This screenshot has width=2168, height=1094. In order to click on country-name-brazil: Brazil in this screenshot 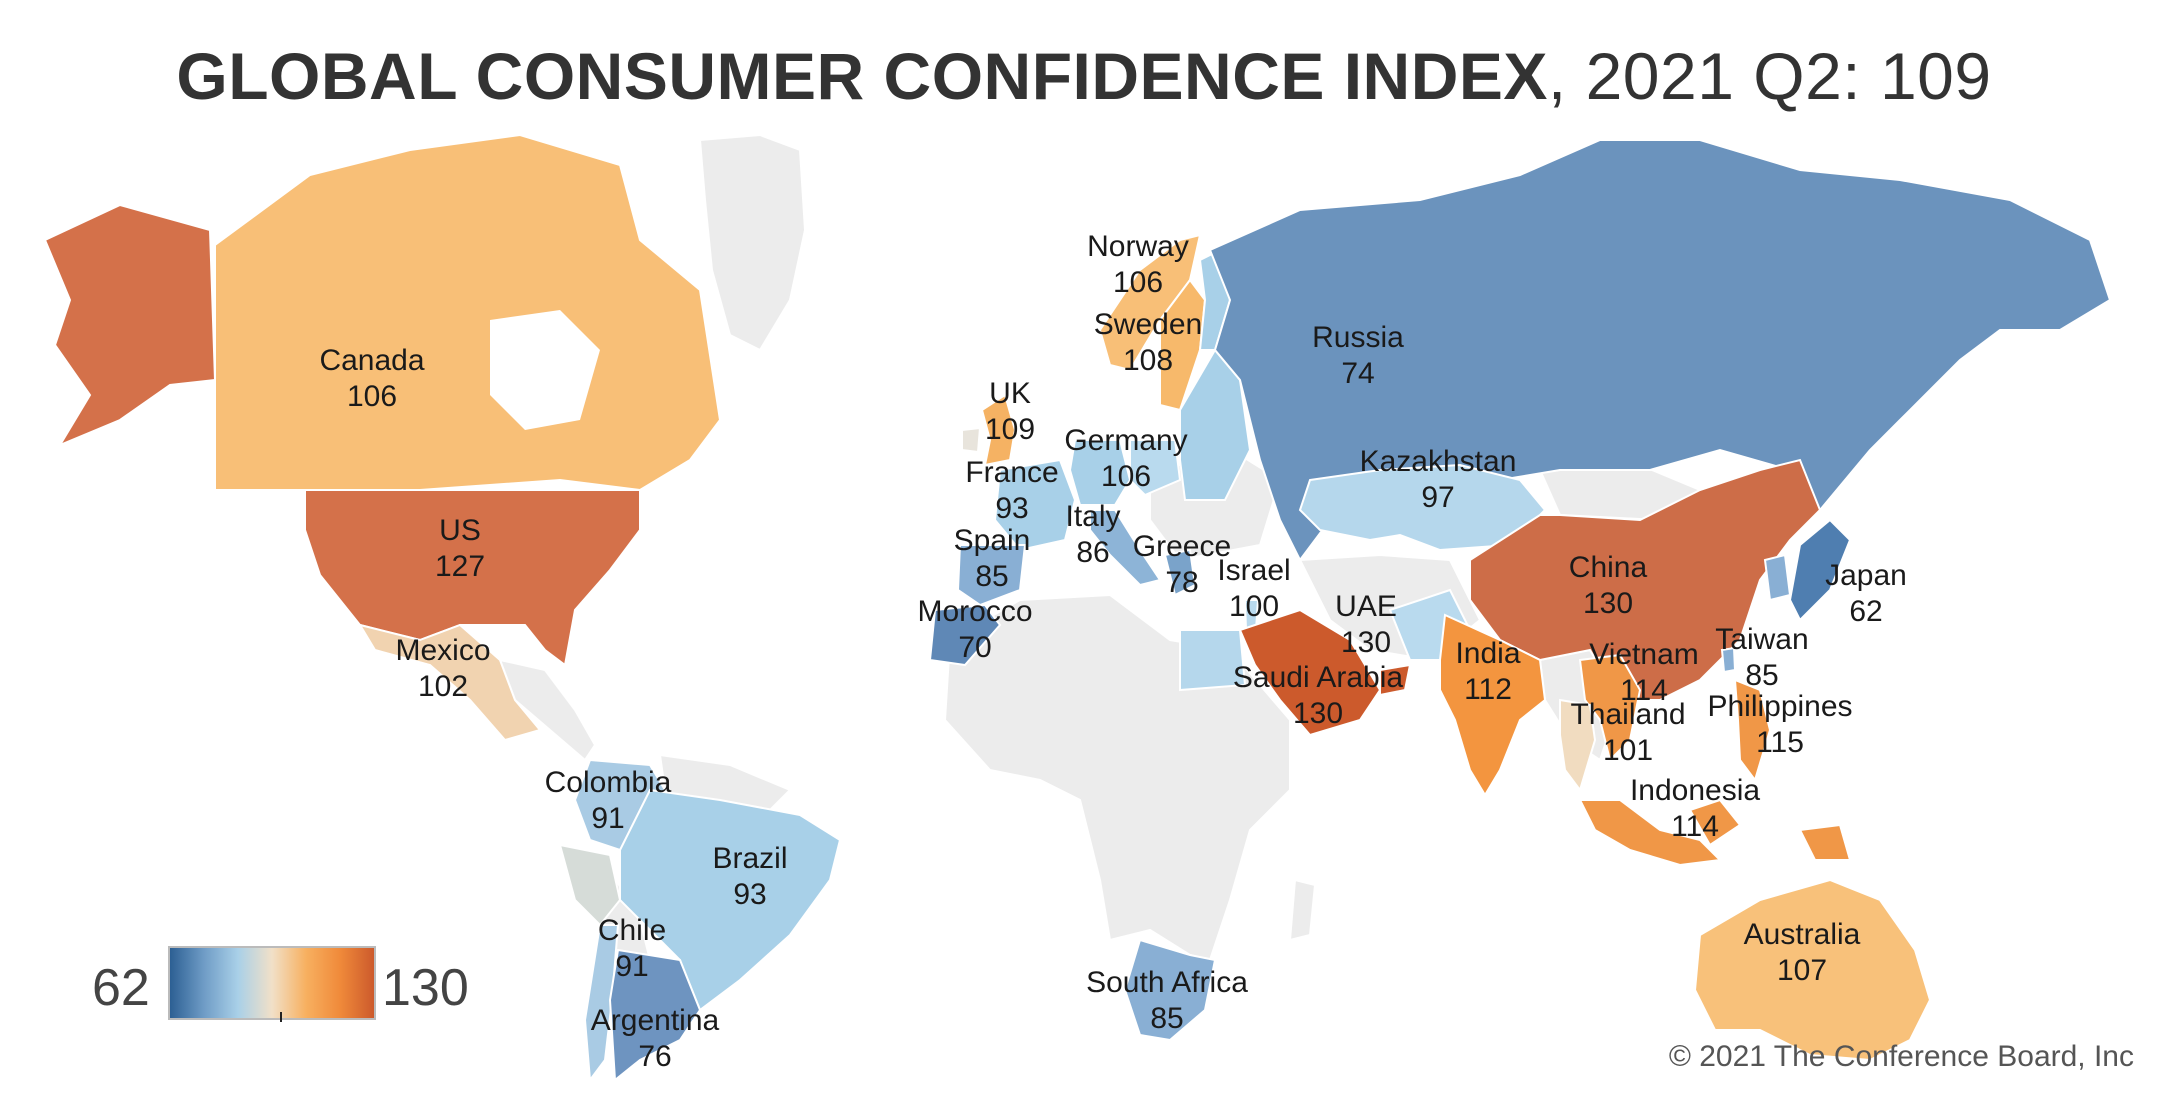, I will do `click(749, 858)`.